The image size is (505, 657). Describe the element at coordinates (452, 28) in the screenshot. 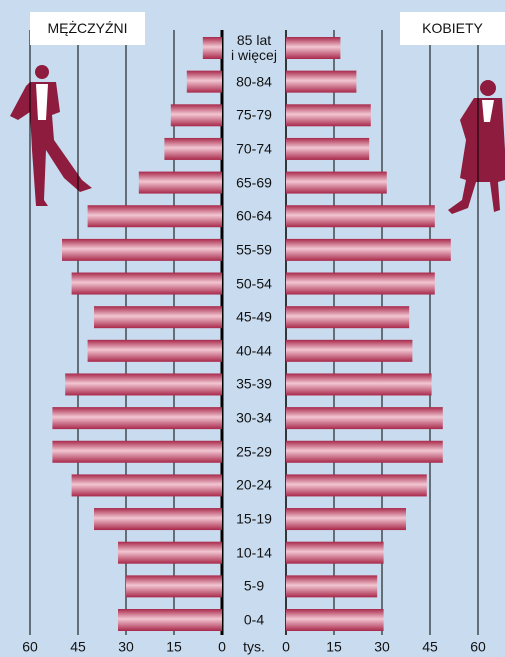

I see `legend-entry: KOBIETY` at that location.